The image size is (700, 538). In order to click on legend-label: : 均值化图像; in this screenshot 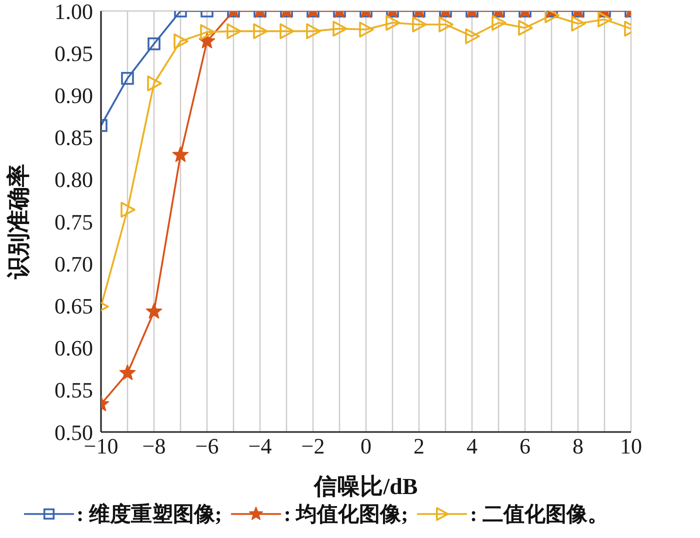, I will do `click(346, 514)`.